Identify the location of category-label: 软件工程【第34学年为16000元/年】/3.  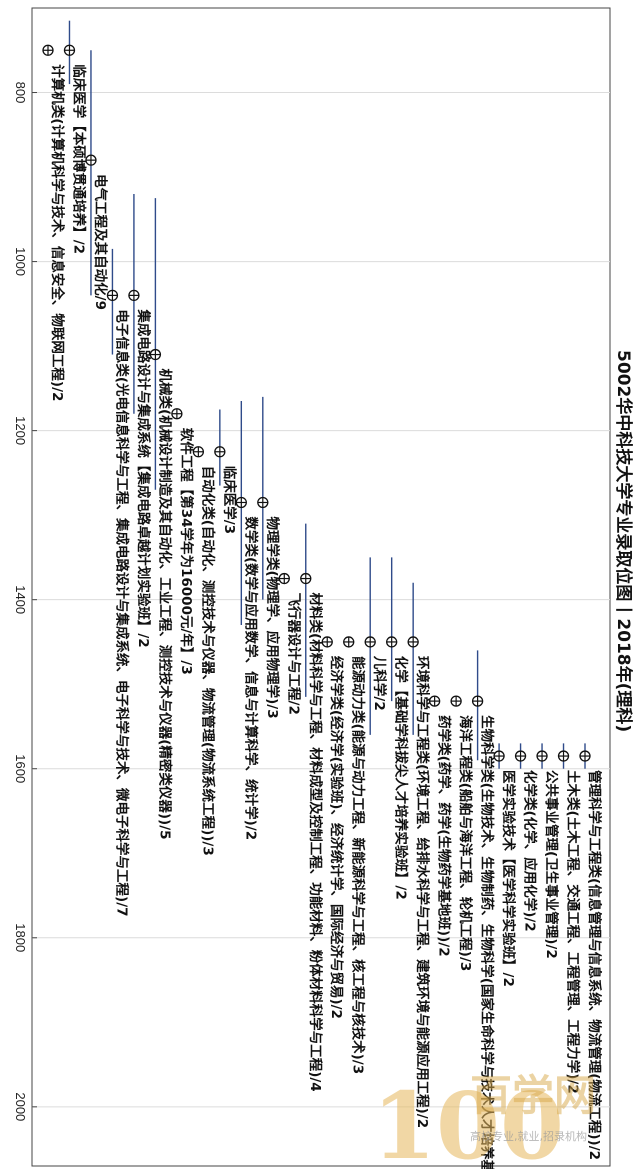
(186, 551).